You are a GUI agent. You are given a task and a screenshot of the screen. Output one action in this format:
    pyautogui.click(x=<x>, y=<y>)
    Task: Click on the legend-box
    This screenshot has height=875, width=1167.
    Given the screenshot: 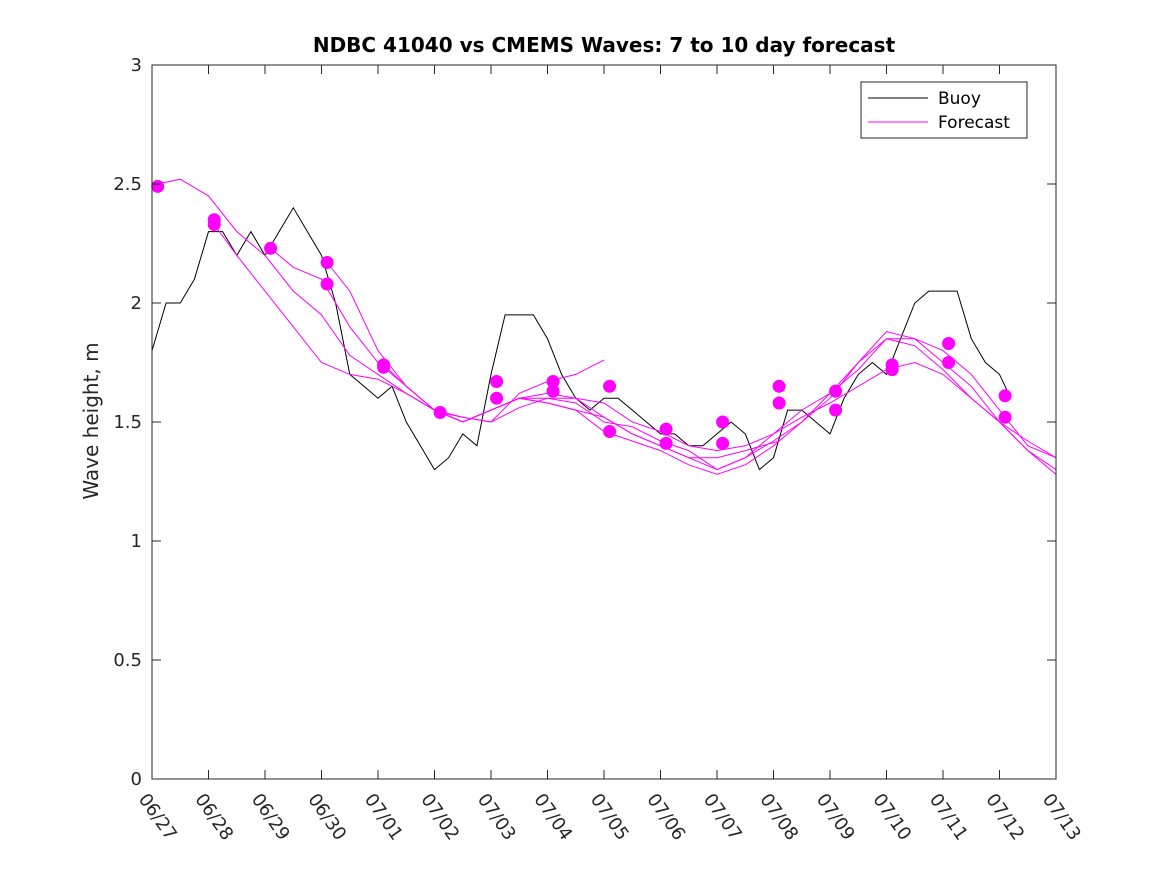 What is the action you would take?
    pyautogui.click(x=944, y=110)
    